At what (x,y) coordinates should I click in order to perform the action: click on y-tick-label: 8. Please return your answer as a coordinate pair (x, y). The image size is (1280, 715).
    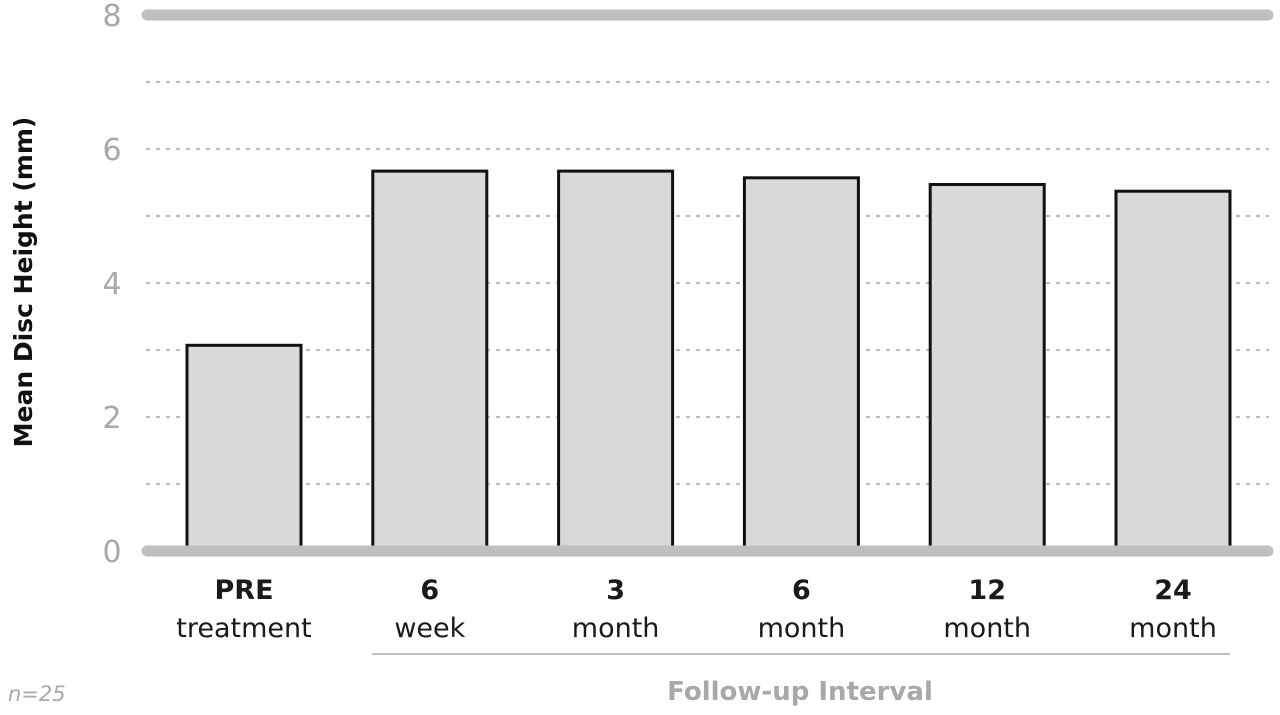
    Looking at the image, I should click on (111, 17).